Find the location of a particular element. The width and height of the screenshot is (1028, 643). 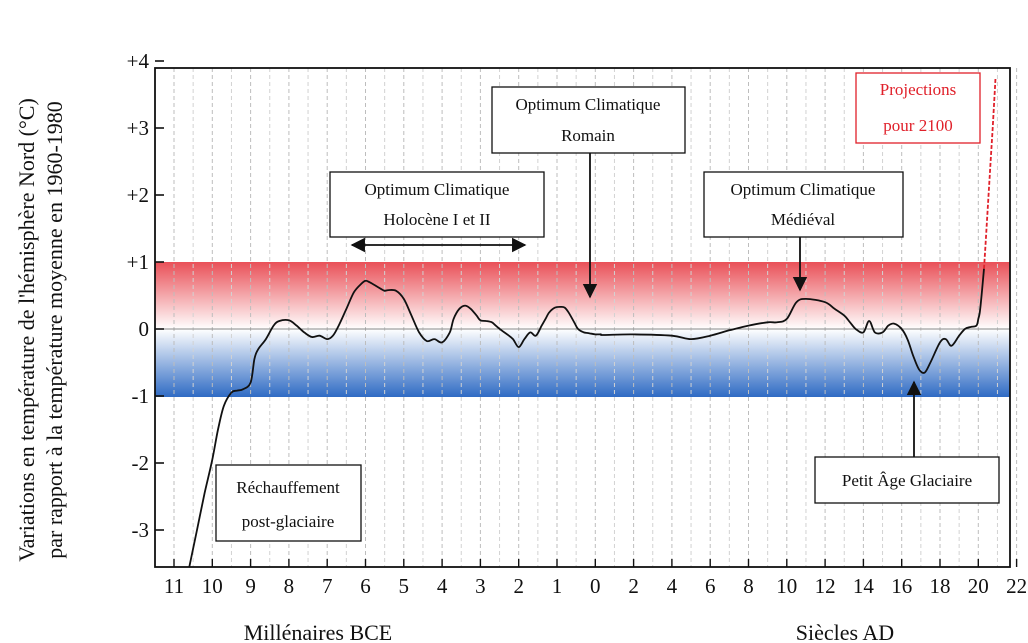

x-axis-title-left: Millénaires BCE is located at coordinates (318, 631).